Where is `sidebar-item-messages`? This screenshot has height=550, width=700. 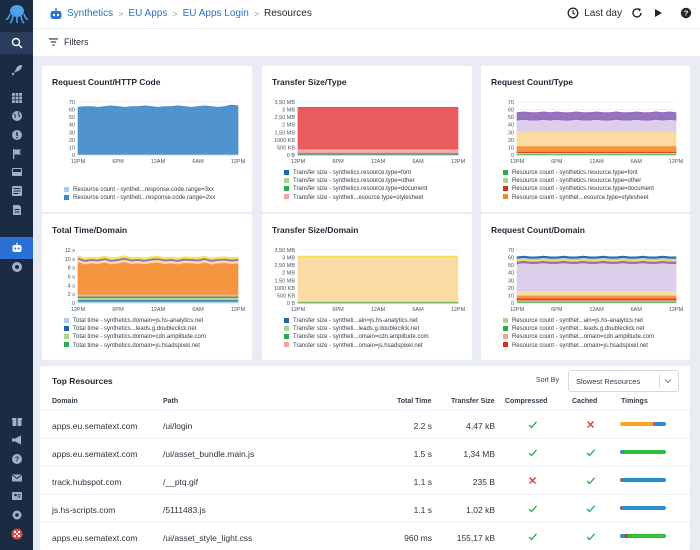 sidebar-item-messages is located at coordinates (16, 478).